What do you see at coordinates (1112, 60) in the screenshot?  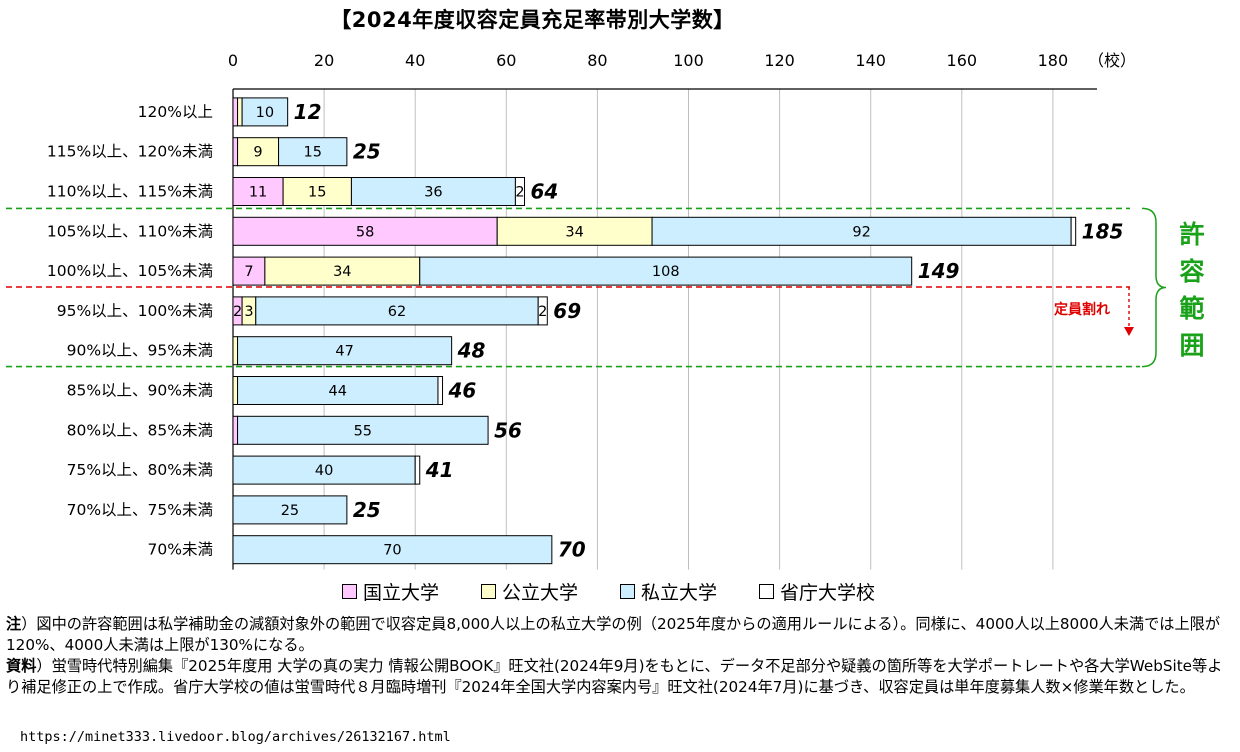 I see `unit-label: （校）` at bounding box center [1112, 60].